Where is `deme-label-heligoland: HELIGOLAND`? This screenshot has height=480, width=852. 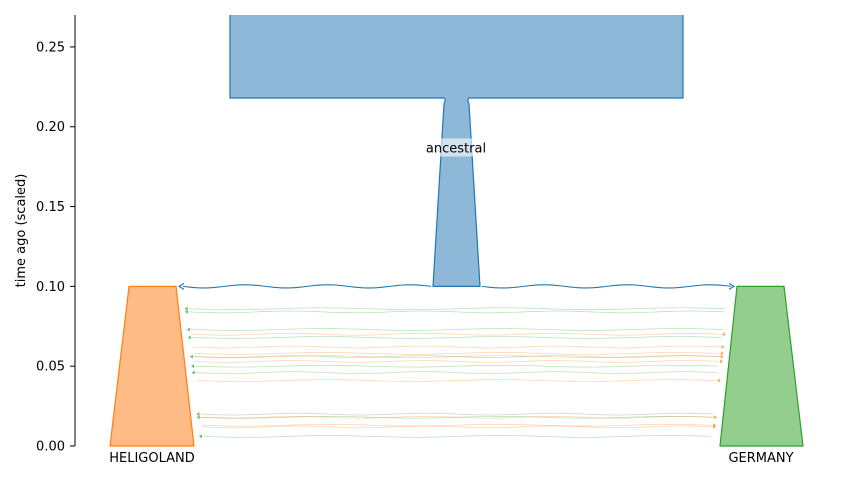 deme-label-heligoland: HELIGOLAND is located at coordinates (152, 458).